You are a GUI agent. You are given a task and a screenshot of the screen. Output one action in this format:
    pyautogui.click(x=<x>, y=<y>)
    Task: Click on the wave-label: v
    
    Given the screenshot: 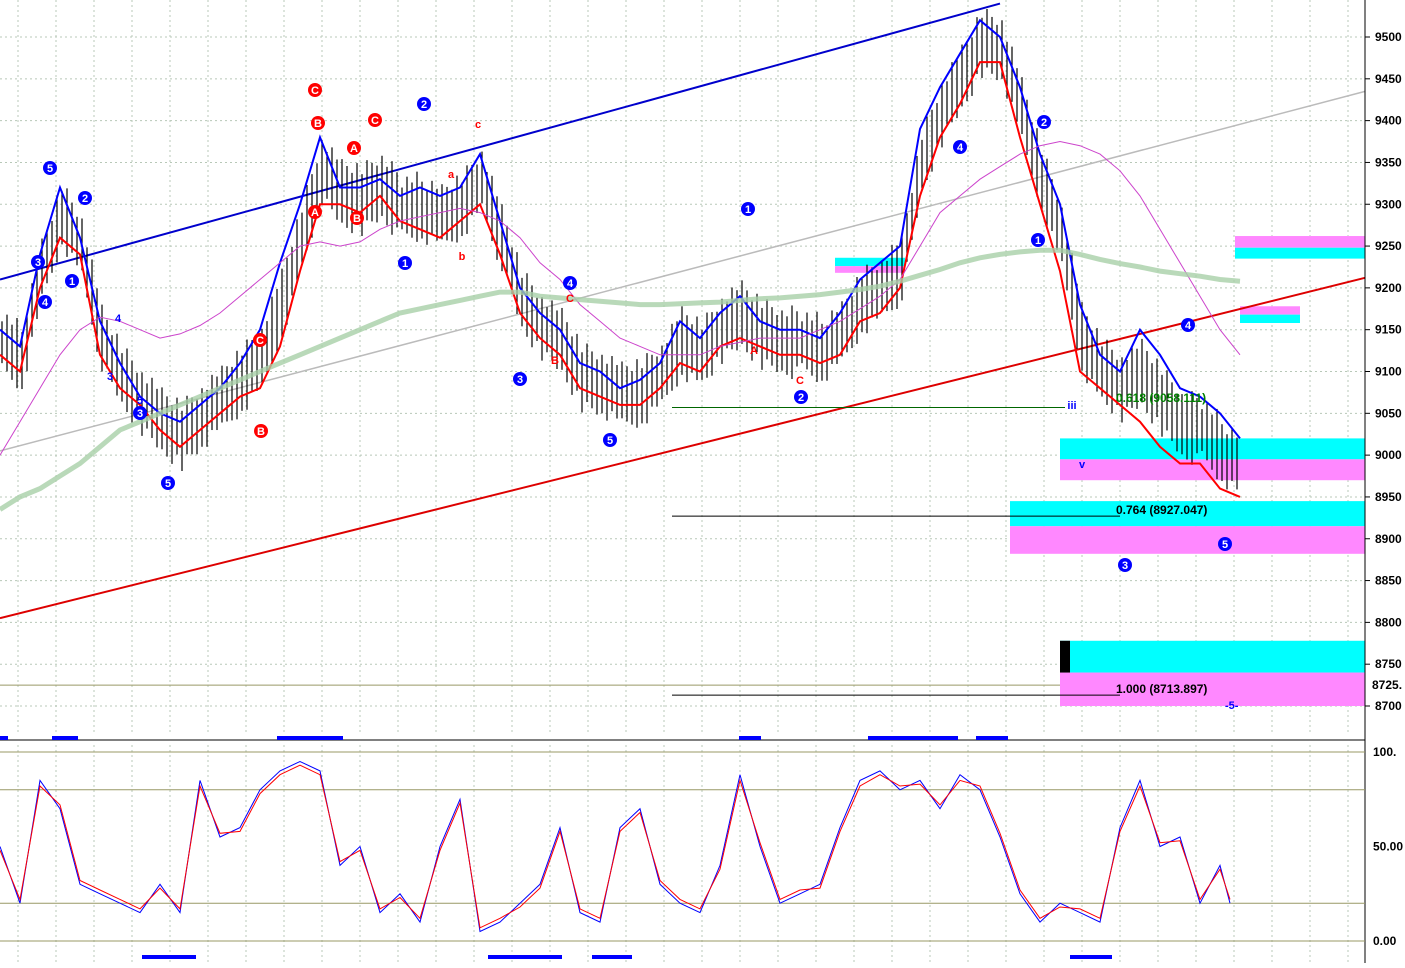 What is the action you would take?
    pyautogui.click(x=1082, y=465)
    